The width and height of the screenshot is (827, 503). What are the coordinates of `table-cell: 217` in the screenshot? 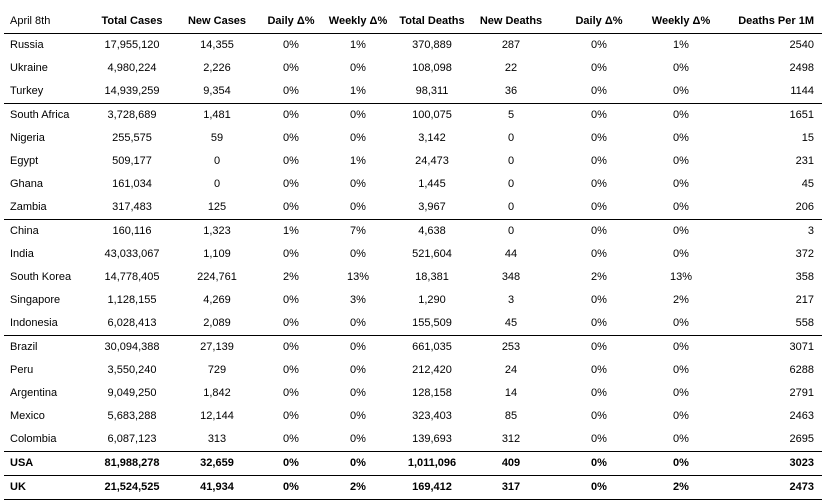 It's located at (804, 300).